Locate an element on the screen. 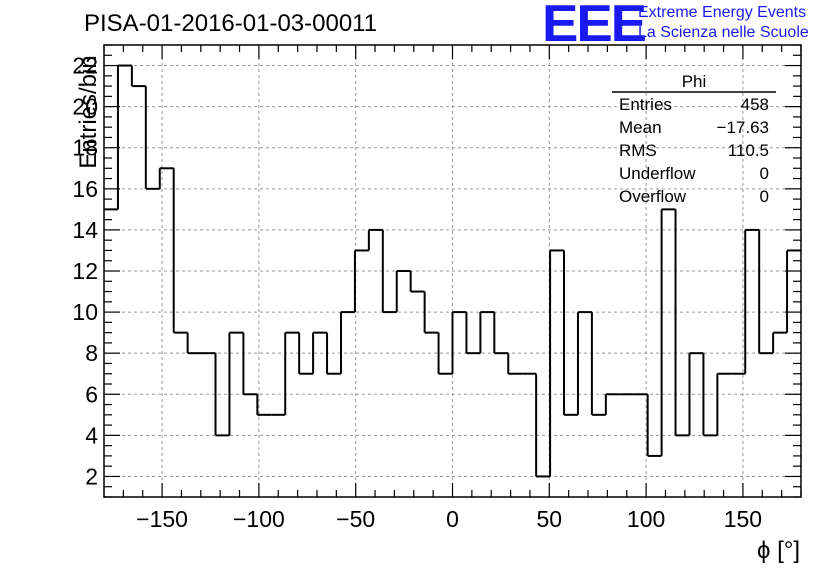 The width and height of the screenshot is (836, 572). stats-value-mean: −17.63 is located at coordinates (743, 127).